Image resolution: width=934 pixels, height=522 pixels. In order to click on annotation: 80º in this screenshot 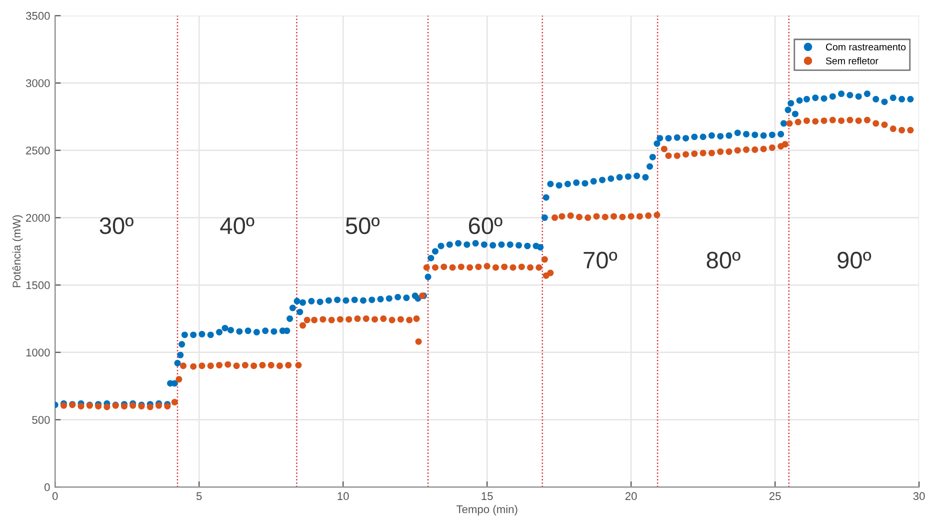, I will do `click(723, 260)`.